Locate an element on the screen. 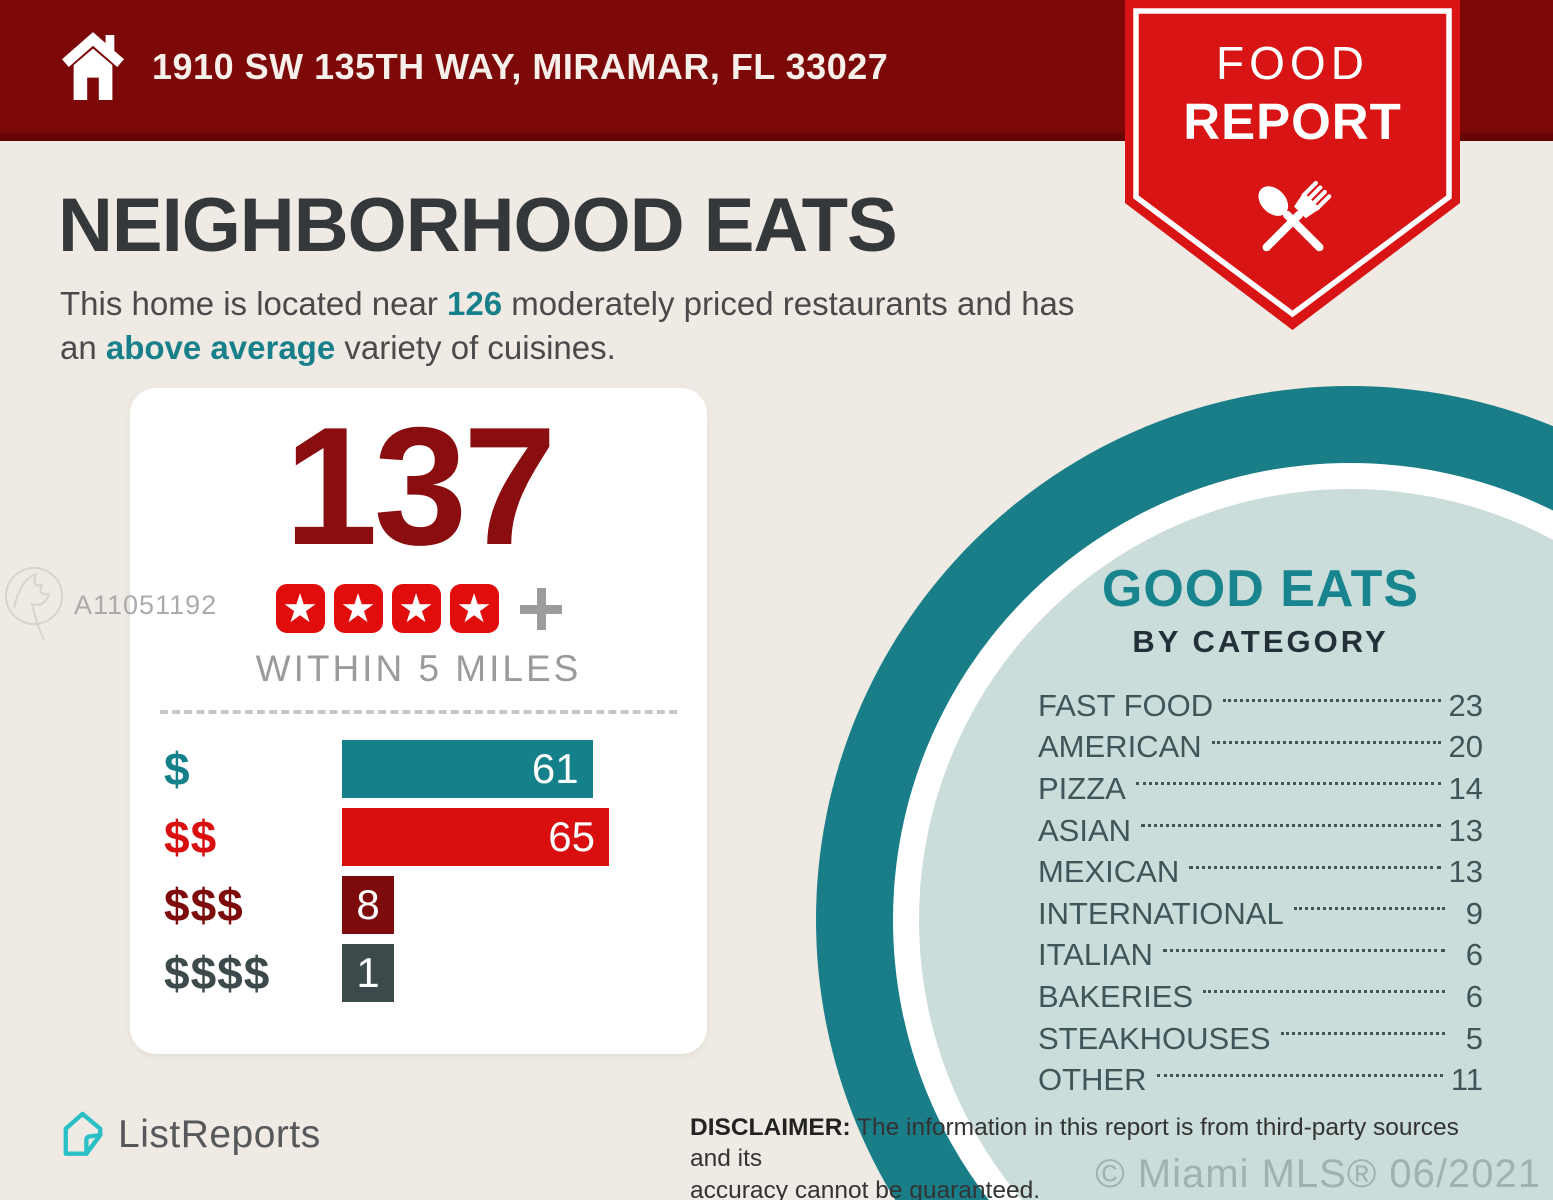  category-label: OTHER is located at coordinates (1092, 1080).